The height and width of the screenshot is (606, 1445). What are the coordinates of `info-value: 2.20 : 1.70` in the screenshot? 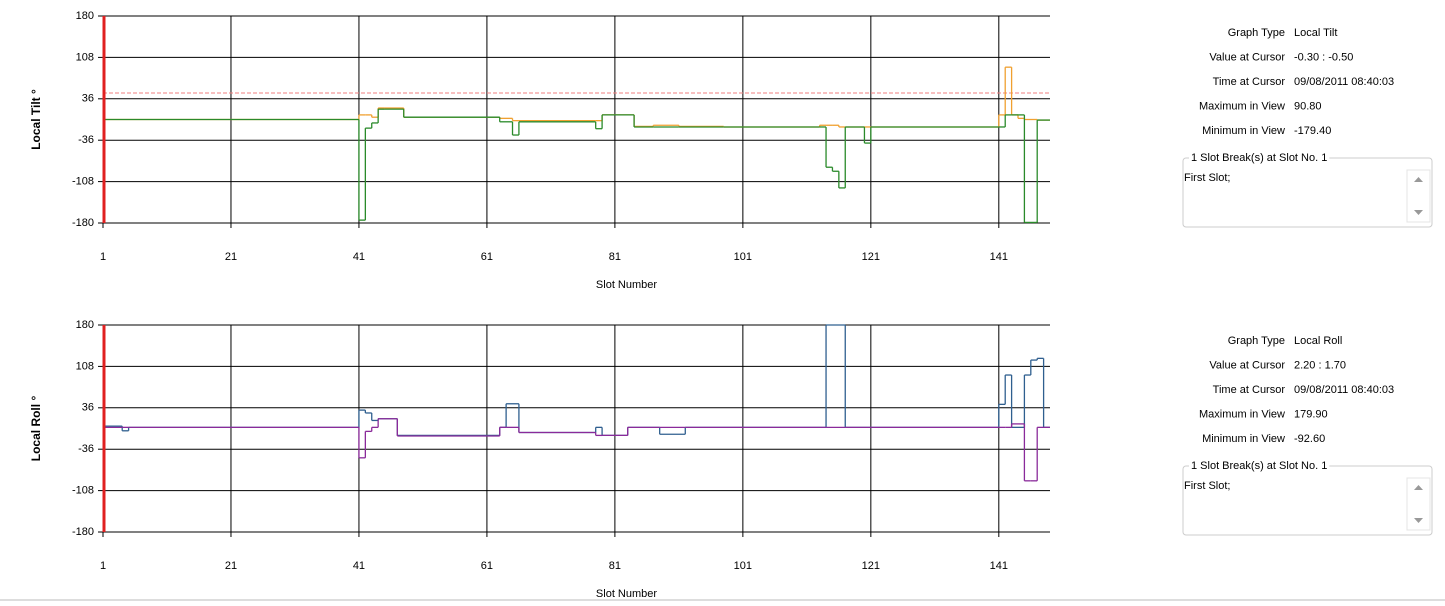 It's located at (1320, 365).